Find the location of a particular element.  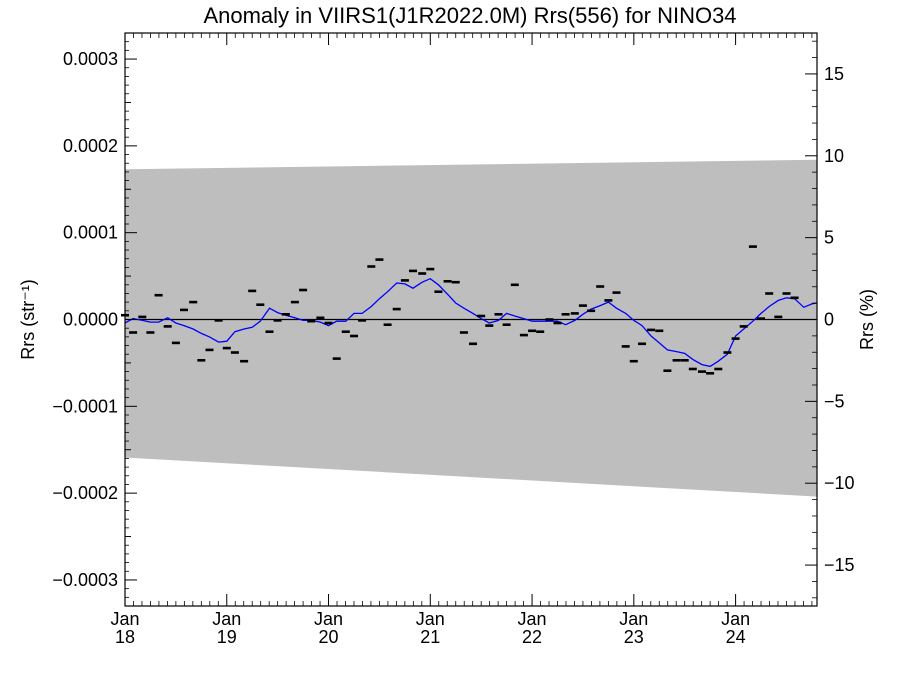

y-right-tick-label: −5 is located at coordinates (834, 401).